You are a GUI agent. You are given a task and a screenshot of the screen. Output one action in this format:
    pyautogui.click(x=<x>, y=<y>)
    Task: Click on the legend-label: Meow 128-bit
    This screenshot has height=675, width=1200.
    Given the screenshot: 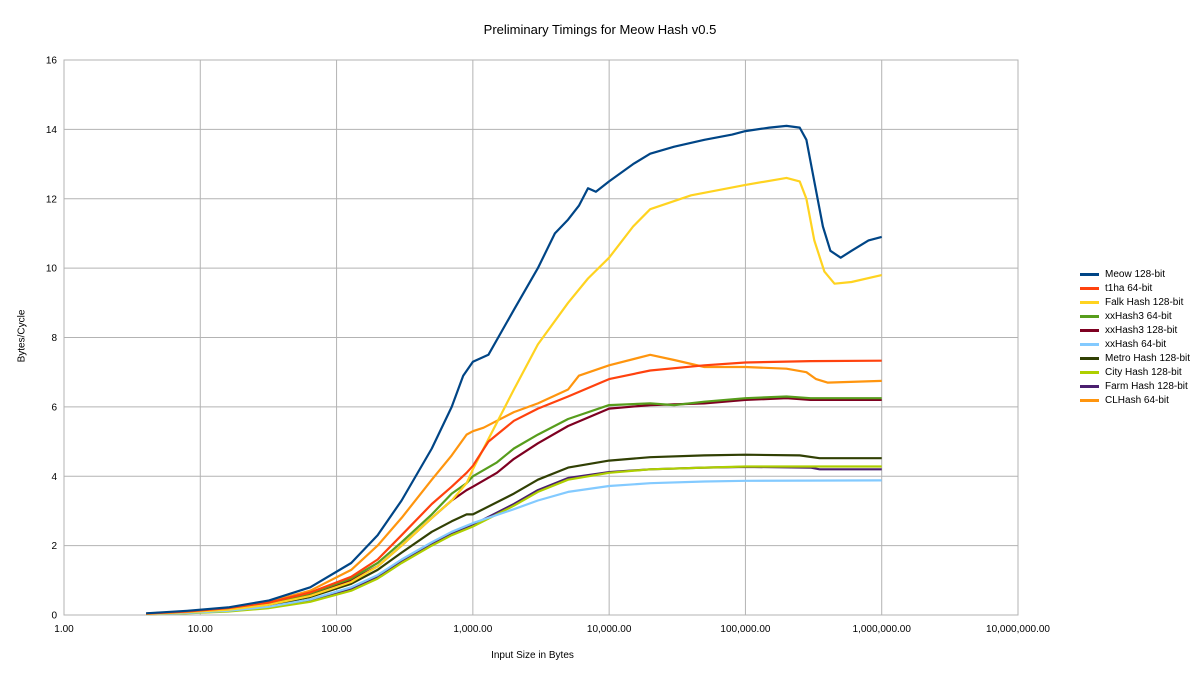 What is the action you would take?
    pyautogui.click(x=1135, y=274)
    